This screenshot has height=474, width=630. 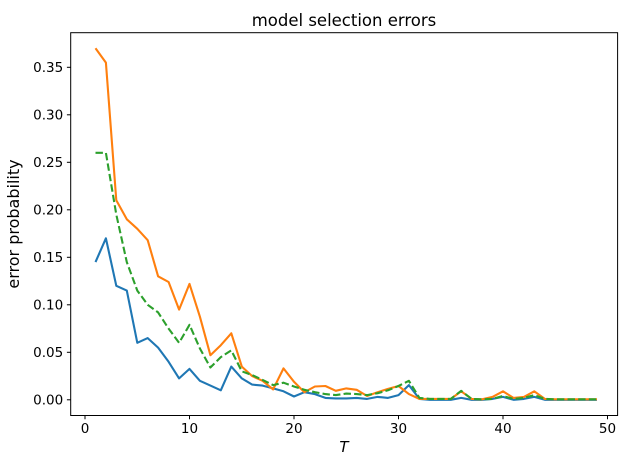 I want to click on y-tick-label: 0.25, so click(x=48, y=163).